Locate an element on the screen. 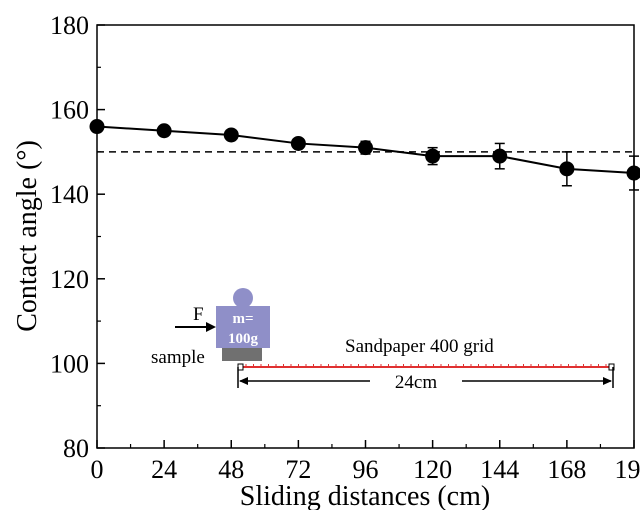 The width and height of the screenshot is (640, 515). x-tick-label: 0 is located at coordinates (97, 469).